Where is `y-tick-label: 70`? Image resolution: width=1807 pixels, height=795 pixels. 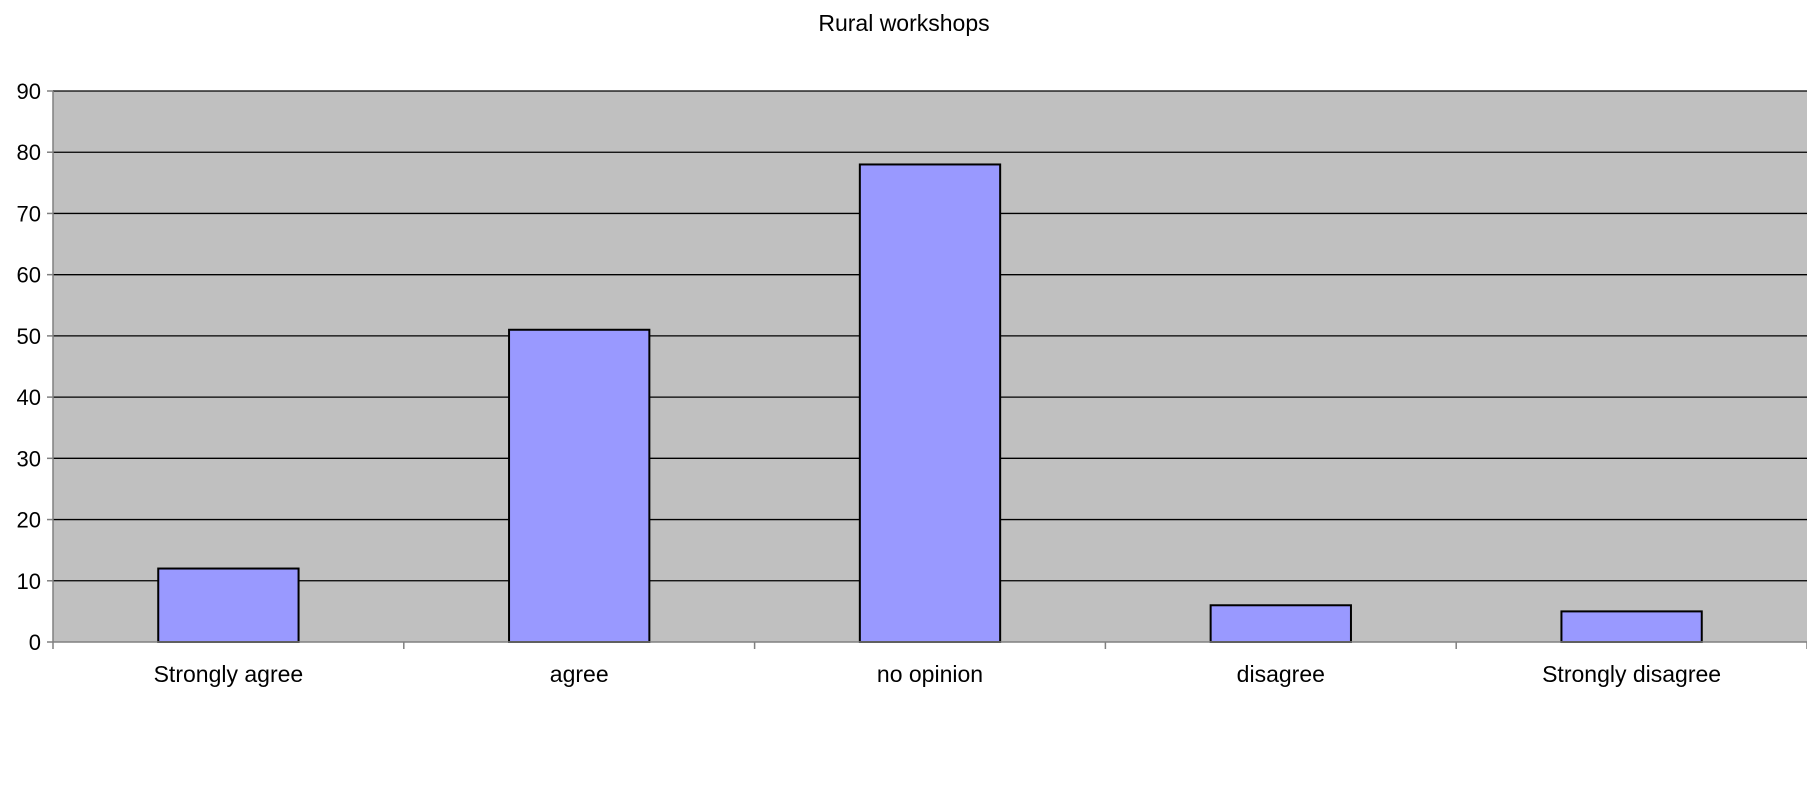 y-tick-label: 70 is located at coordinates (29, 213).